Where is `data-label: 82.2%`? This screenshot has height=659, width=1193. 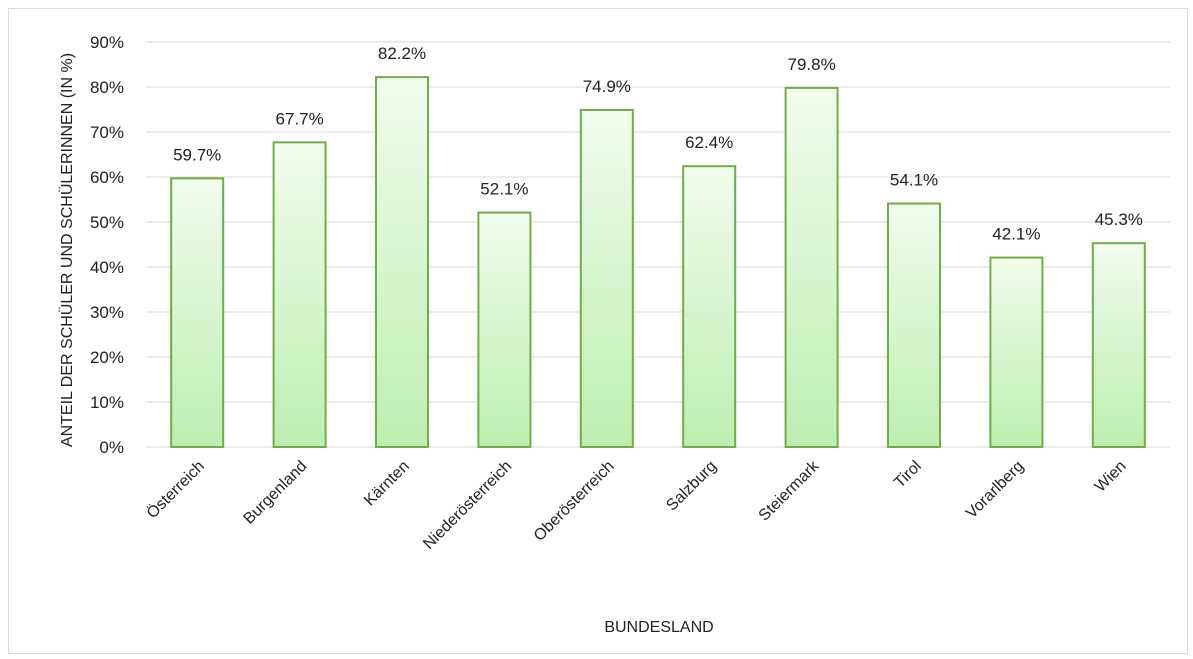 data-label: 82.2% is located at coordinates (402, 53).